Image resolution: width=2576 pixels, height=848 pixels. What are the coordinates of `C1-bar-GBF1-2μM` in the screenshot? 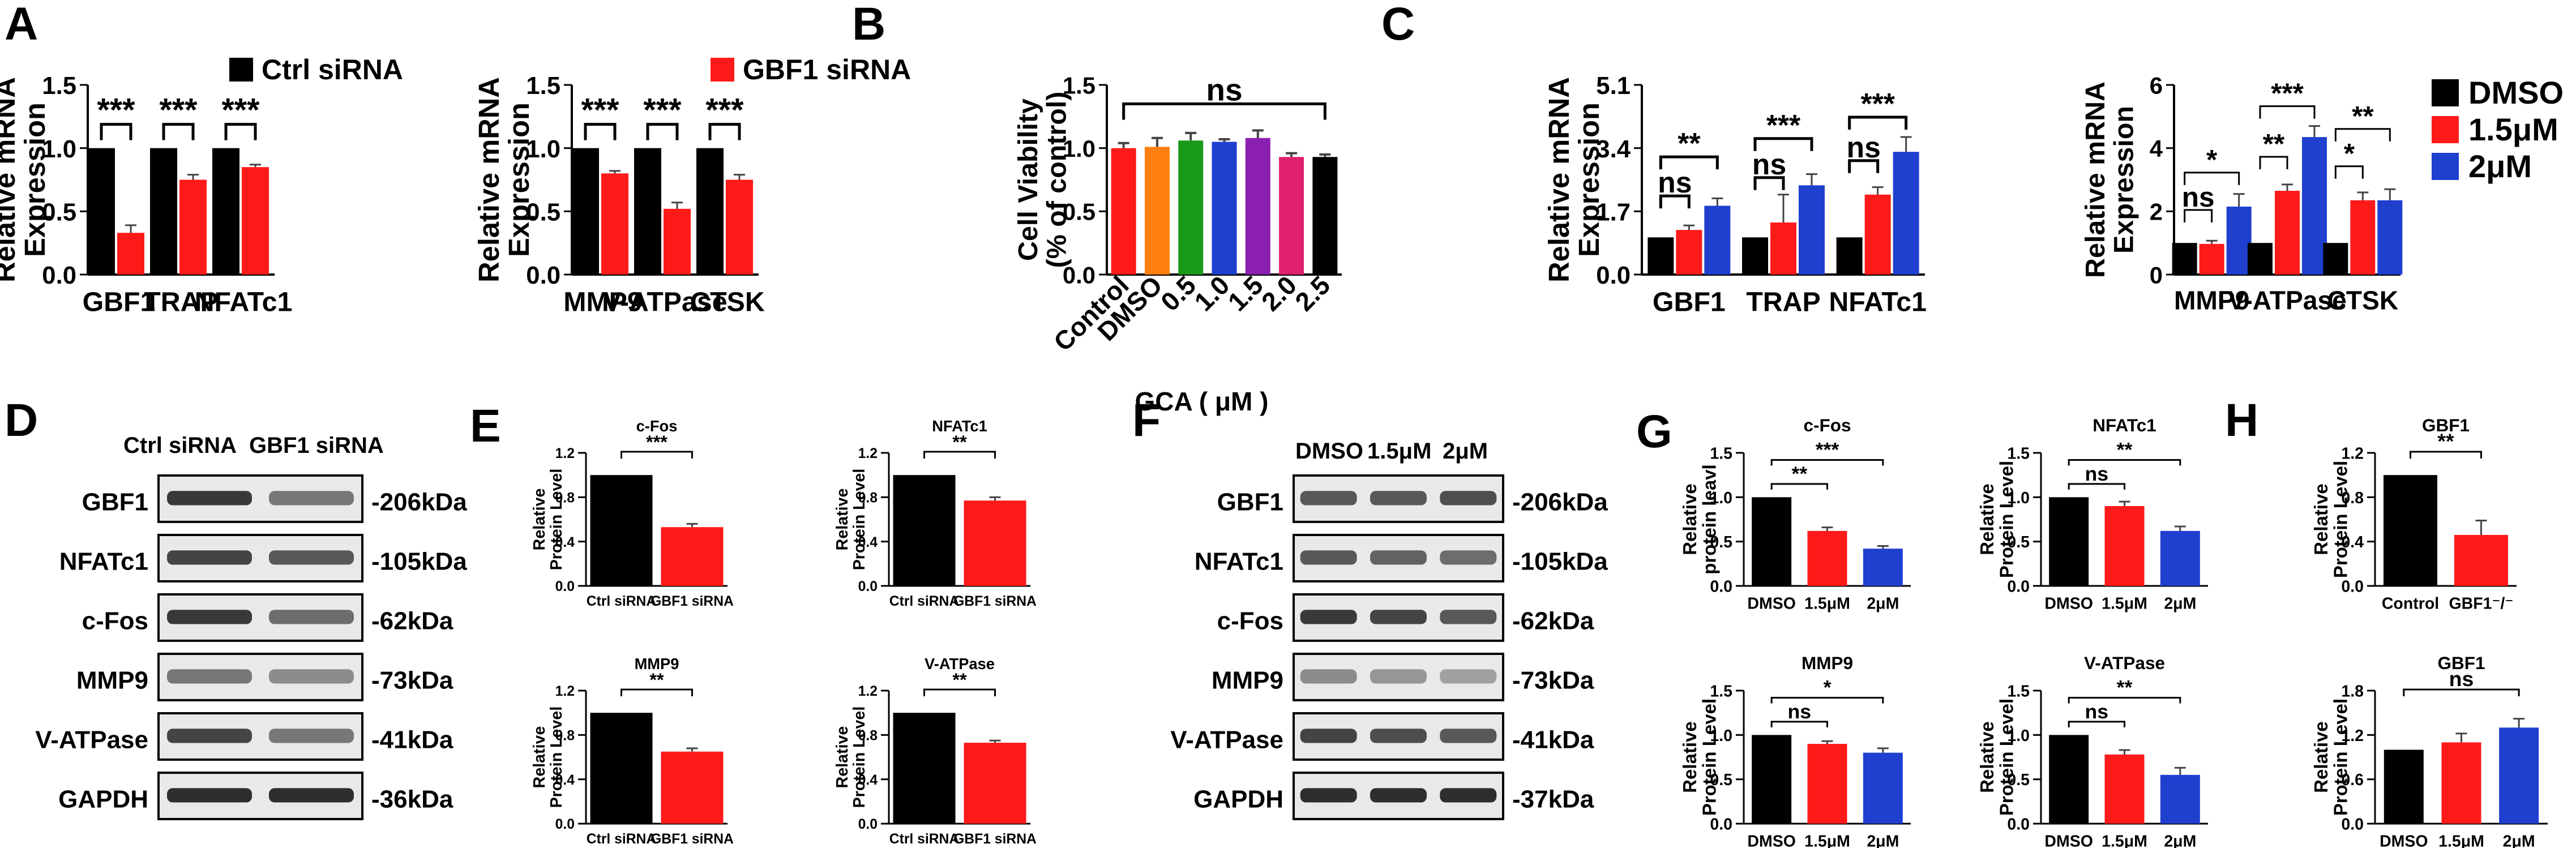 It's located at (1717, 240).